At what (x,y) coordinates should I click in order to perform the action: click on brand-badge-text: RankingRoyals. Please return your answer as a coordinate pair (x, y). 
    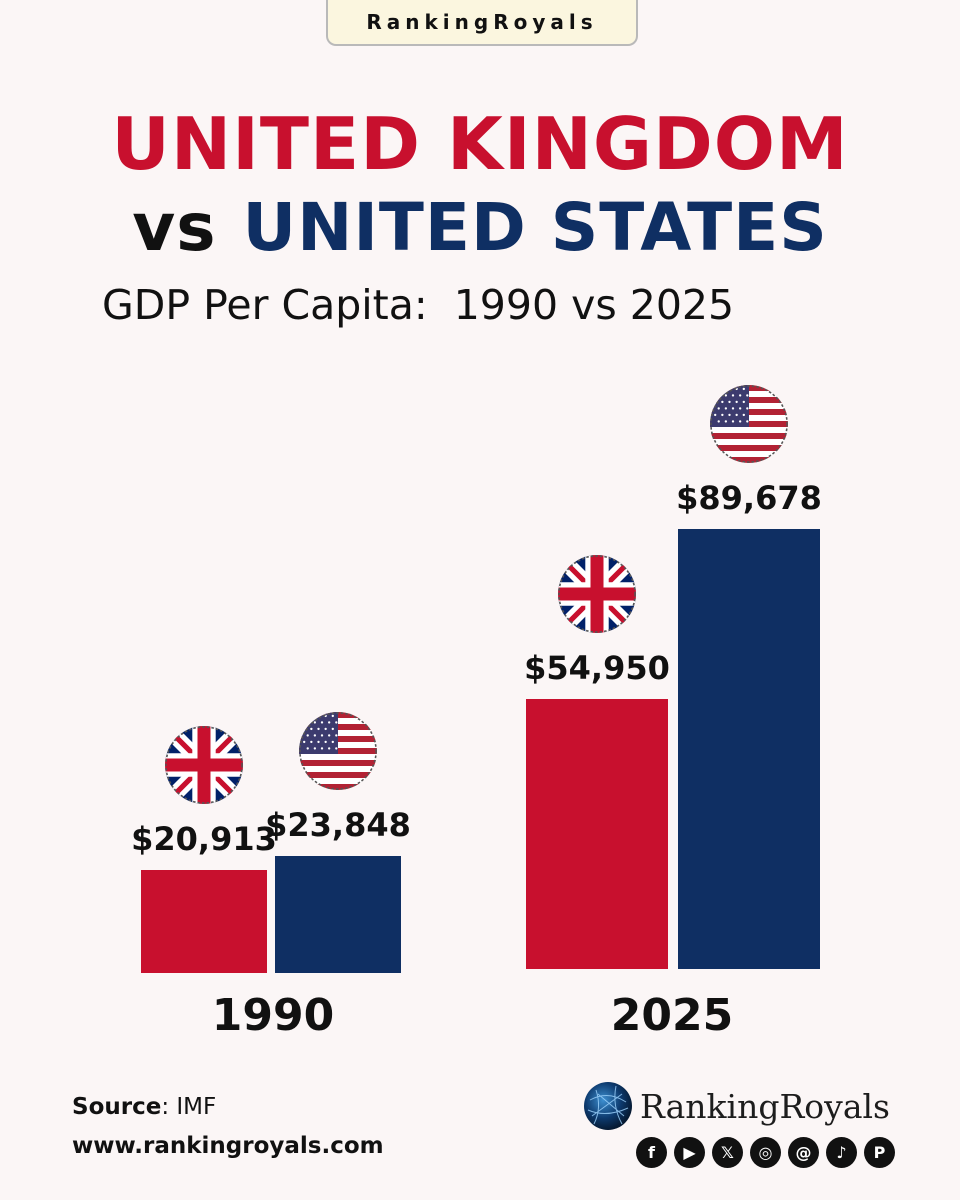
    Looking at the image, I should click on (482, 22).